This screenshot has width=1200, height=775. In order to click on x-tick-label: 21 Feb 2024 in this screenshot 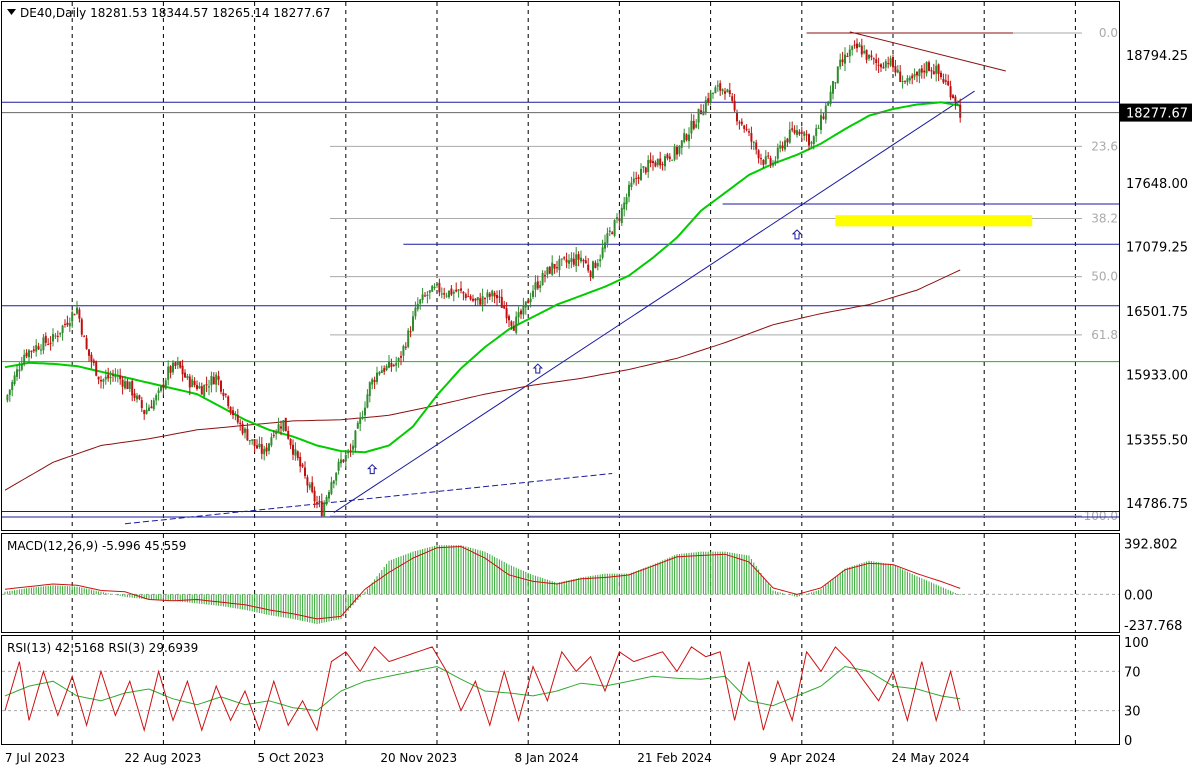, I will do `click(674, 758)`.